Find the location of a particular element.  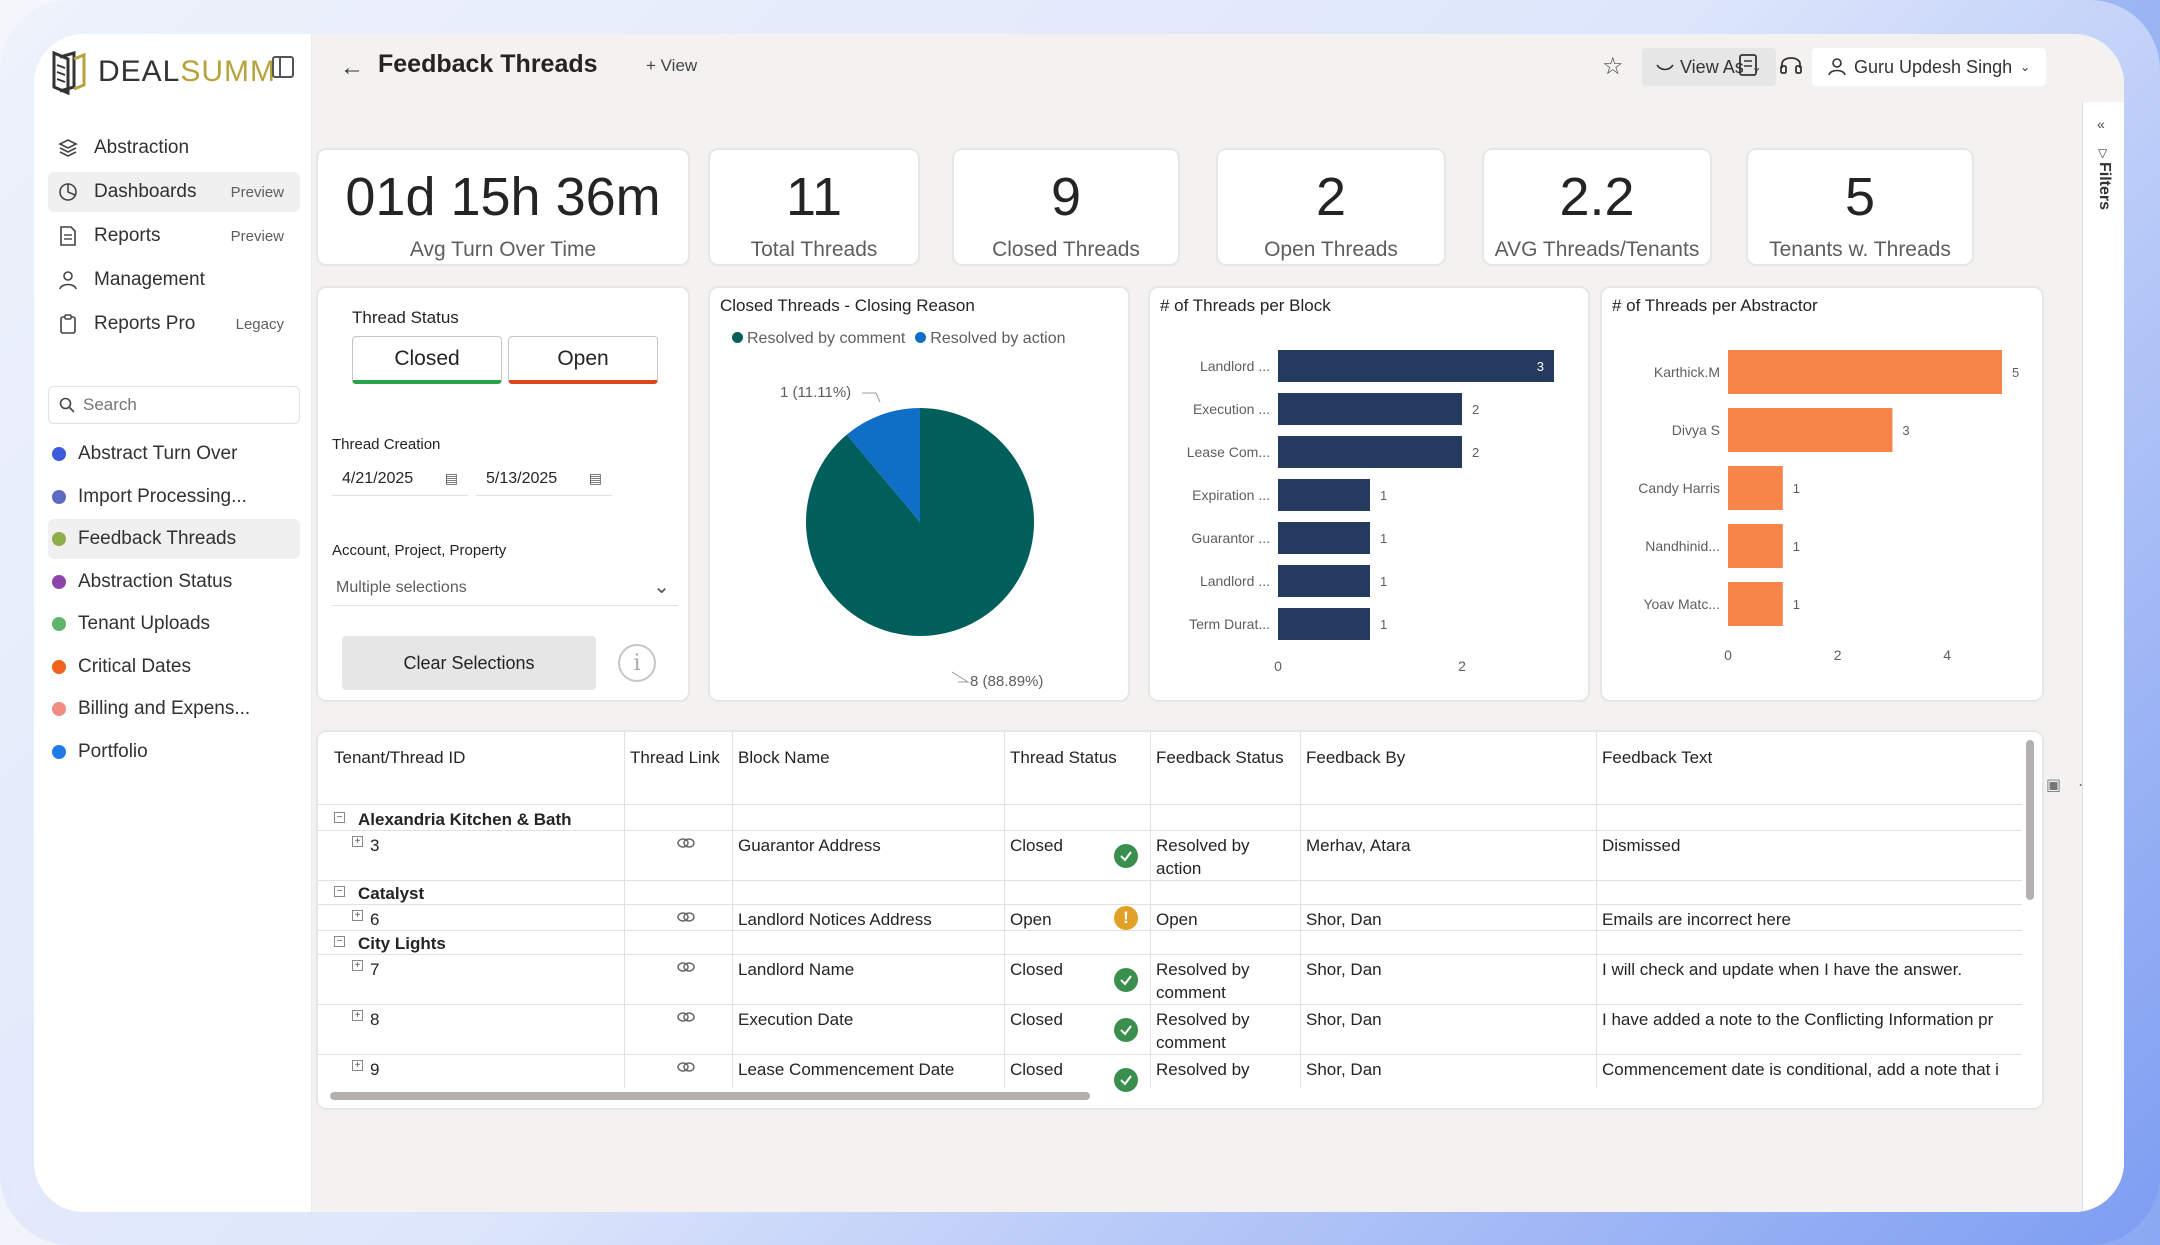

page-item-abstraction-status: Abstraction Status is located at coordinates (174, 582).